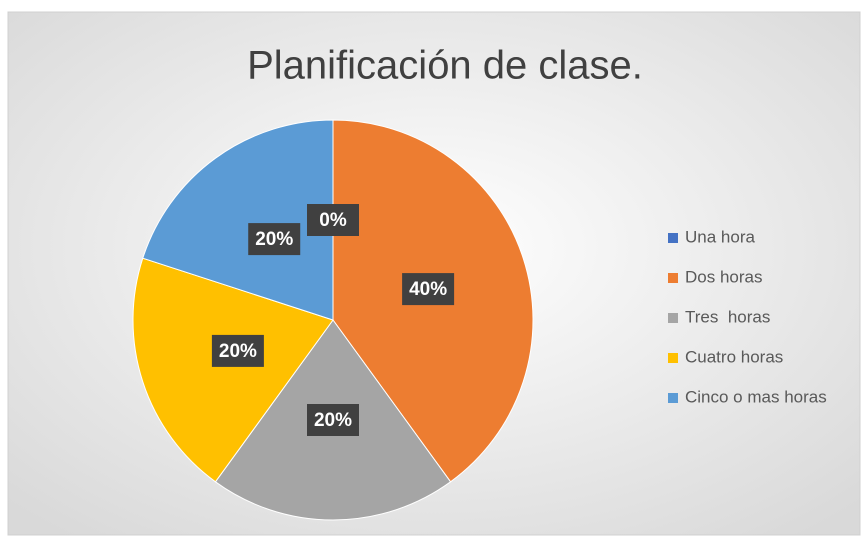 This screenshot has width=862, height=537. Describe the element at coordinates (727, 316) in the screenshot. I see `legend-label: Tres horas` at that location.